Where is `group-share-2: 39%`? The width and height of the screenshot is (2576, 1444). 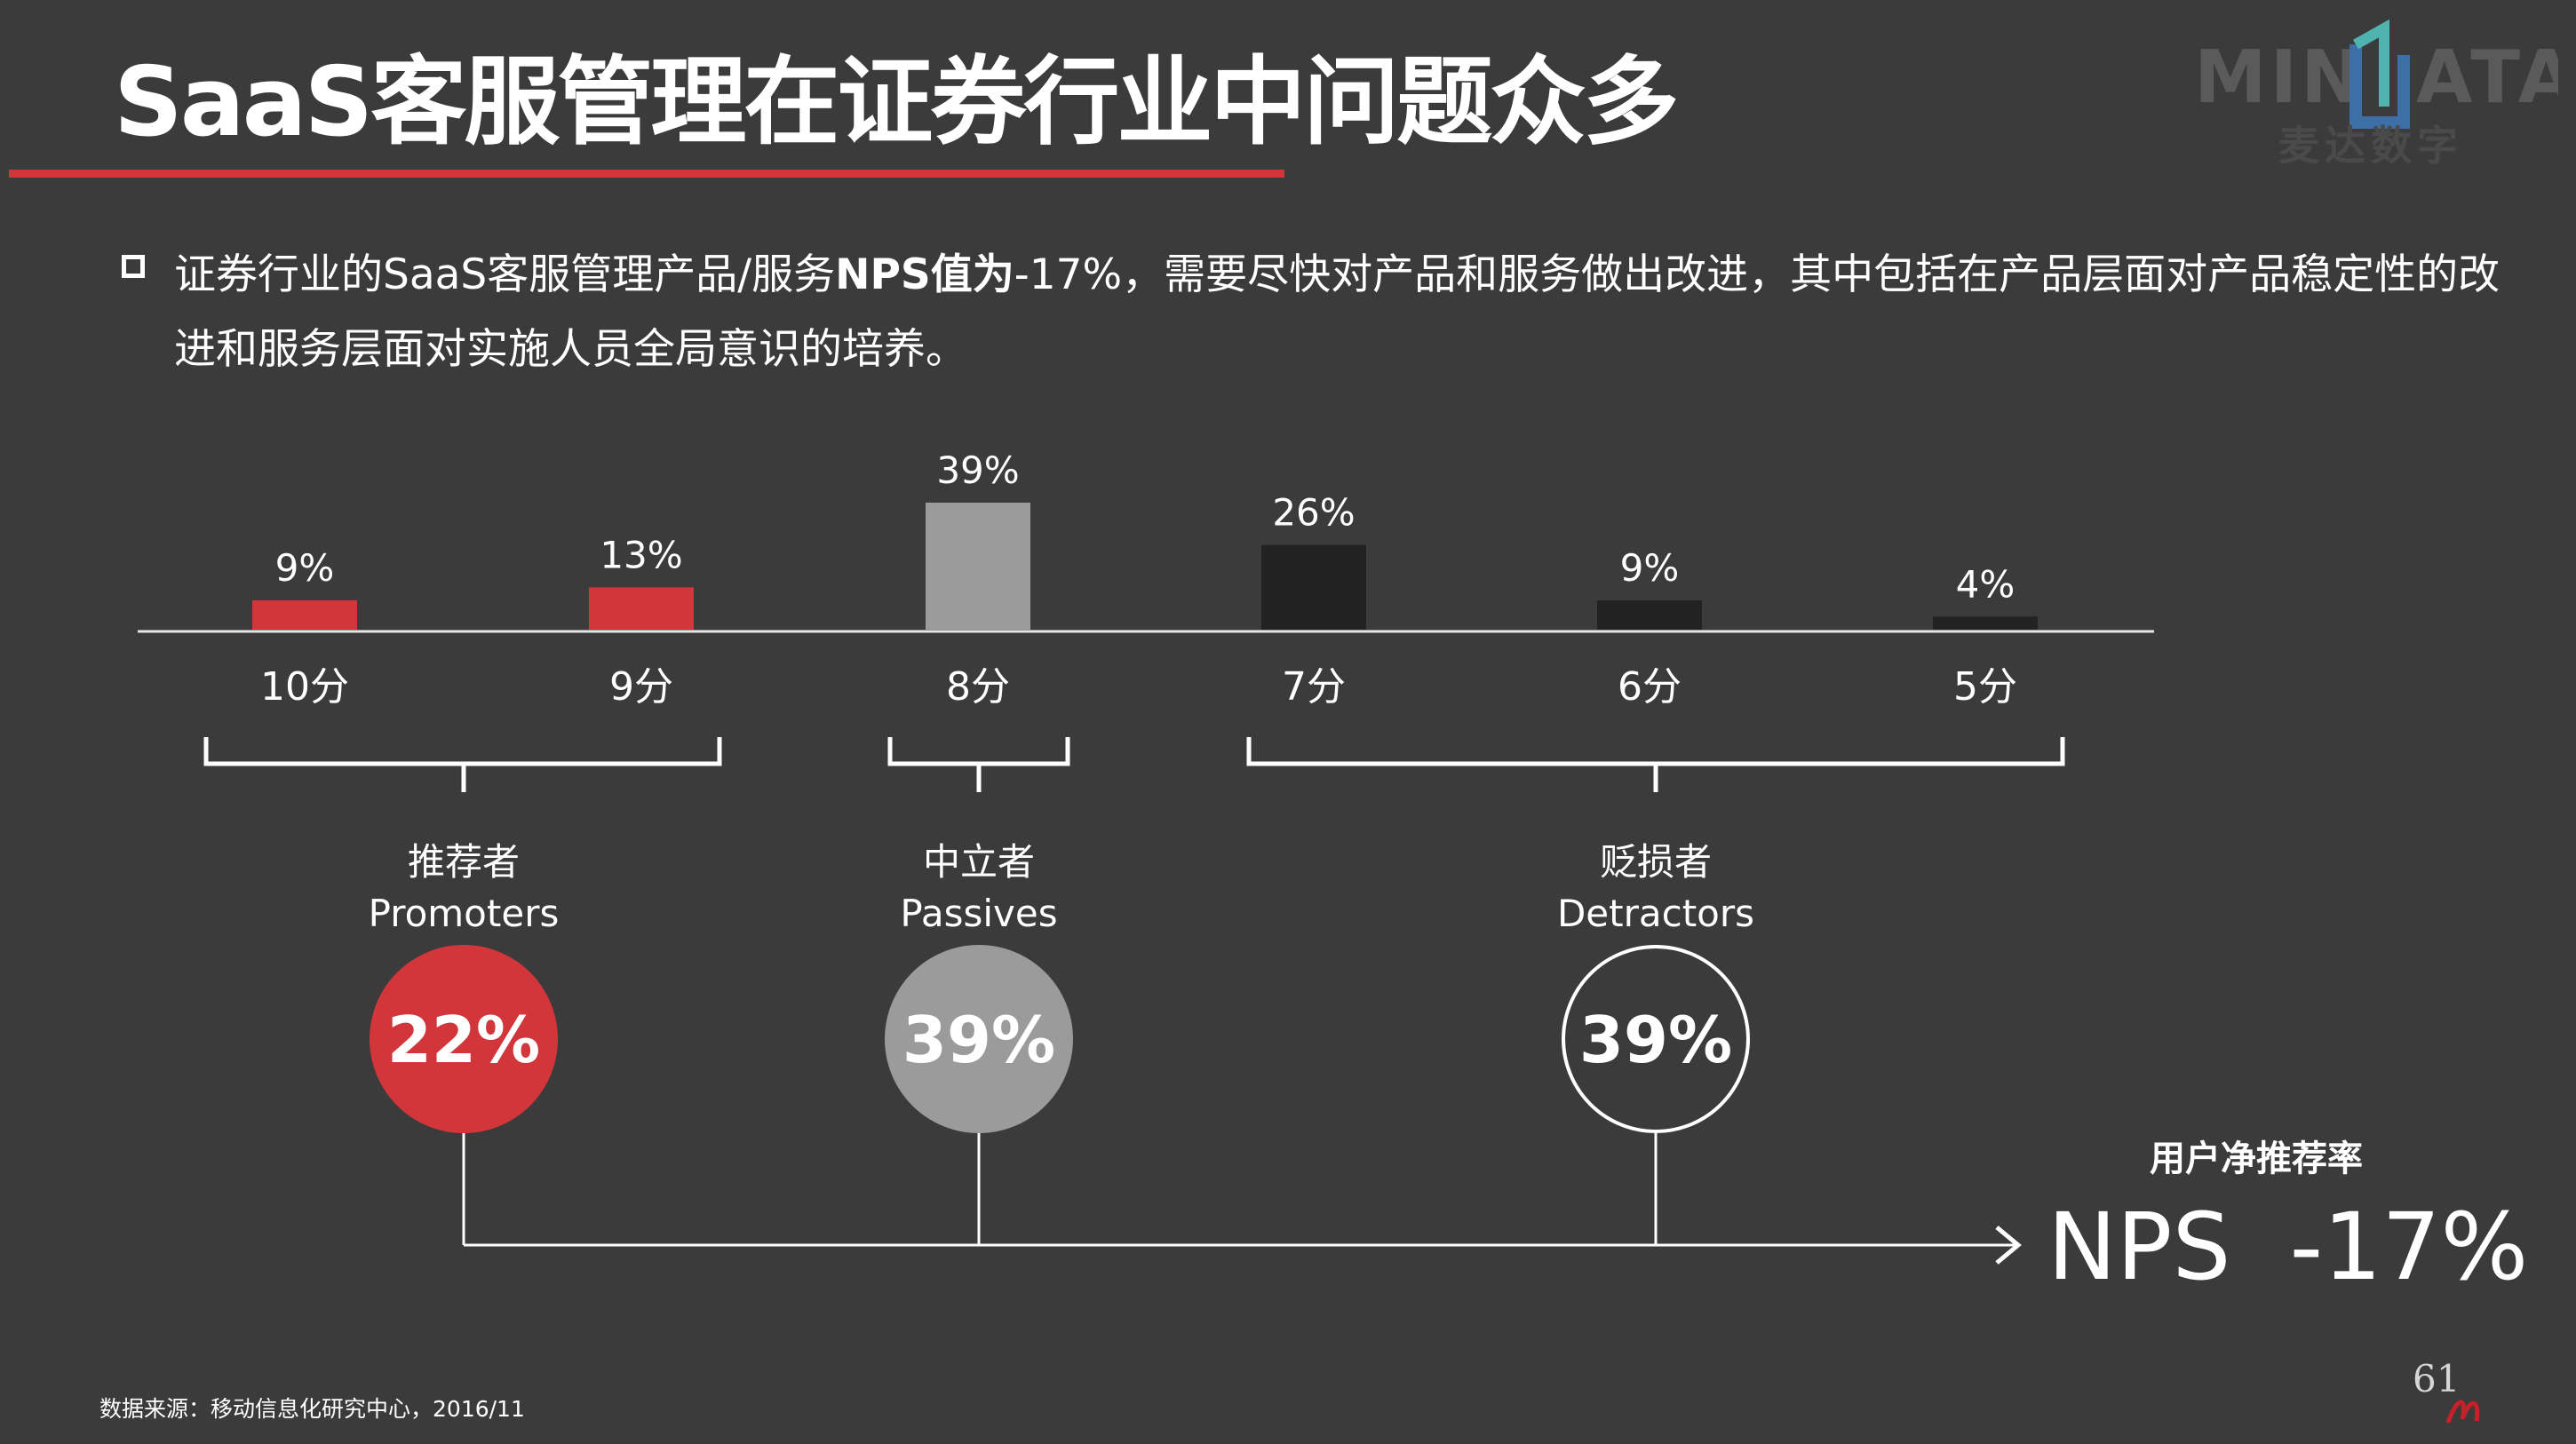
group-share-2: 39% is located at coordinates (1655, 1040).